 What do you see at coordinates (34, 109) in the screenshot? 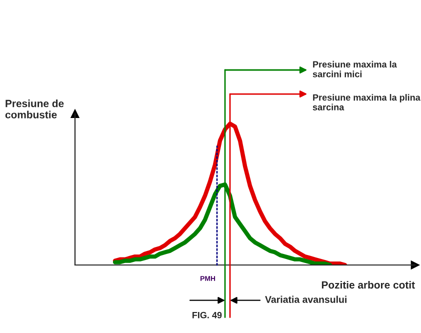
I see `y-axis-title: Presiune de combustie` at bounding box center [34, 109].